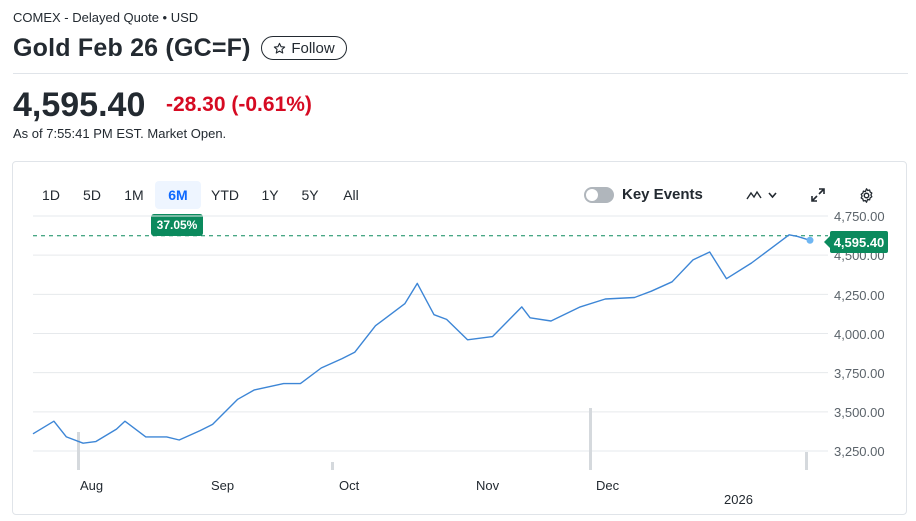  What do you see at coordinates (313, 48) in the screenshot?
I see `follow-label: Follow` at bounding box center [313, 48].